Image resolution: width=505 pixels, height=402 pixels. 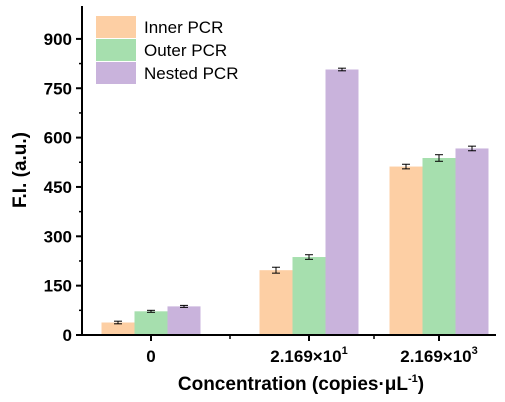 What do you see at coordinates (20, 170) in the screenshot?
I see `y-axis-title: F.I. (a.u.)` at bounding box center [20, 170].